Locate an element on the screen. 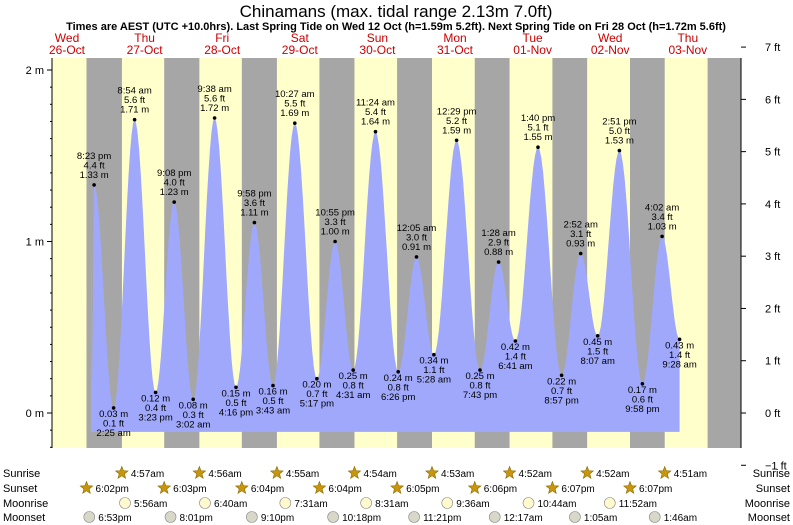  astro-time-label: 4:54am is located at coordinates (379, 474).